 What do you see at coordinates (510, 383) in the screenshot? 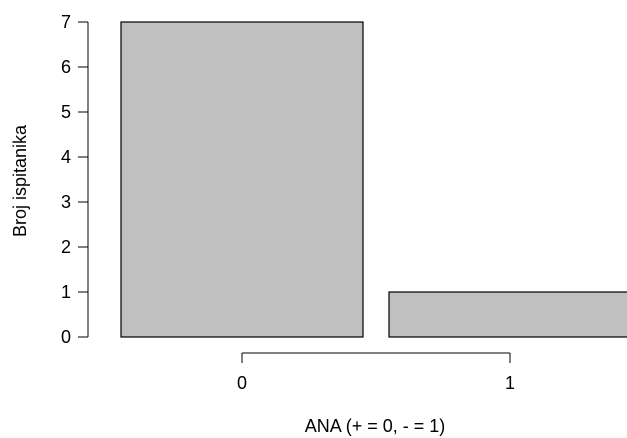
I see `x-tick-label: 1` at bounding box center [510, 383].